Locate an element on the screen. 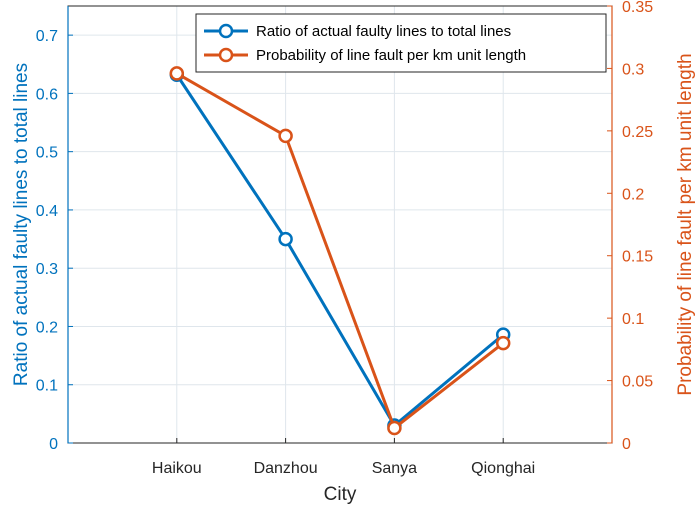  legend-box is located at coordinates (401, 43).